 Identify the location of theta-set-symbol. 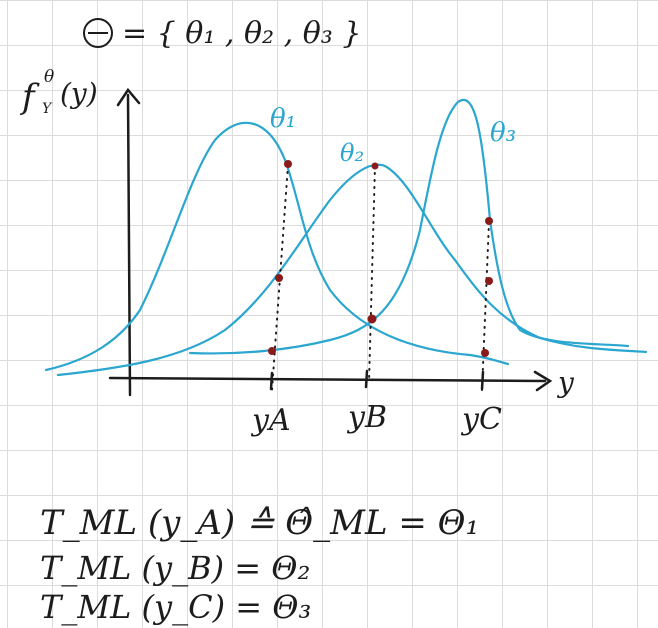
(98, 33).